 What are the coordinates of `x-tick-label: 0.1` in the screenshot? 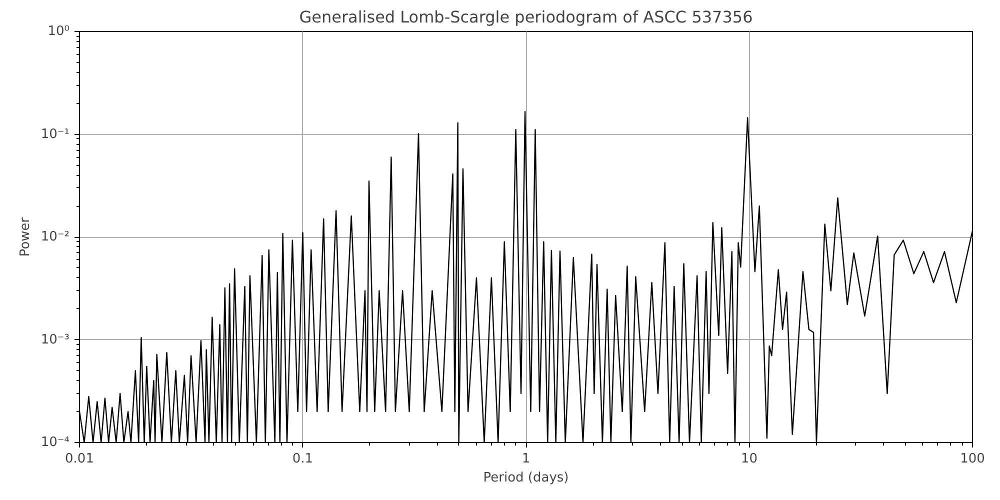 It's located at (303, 459).